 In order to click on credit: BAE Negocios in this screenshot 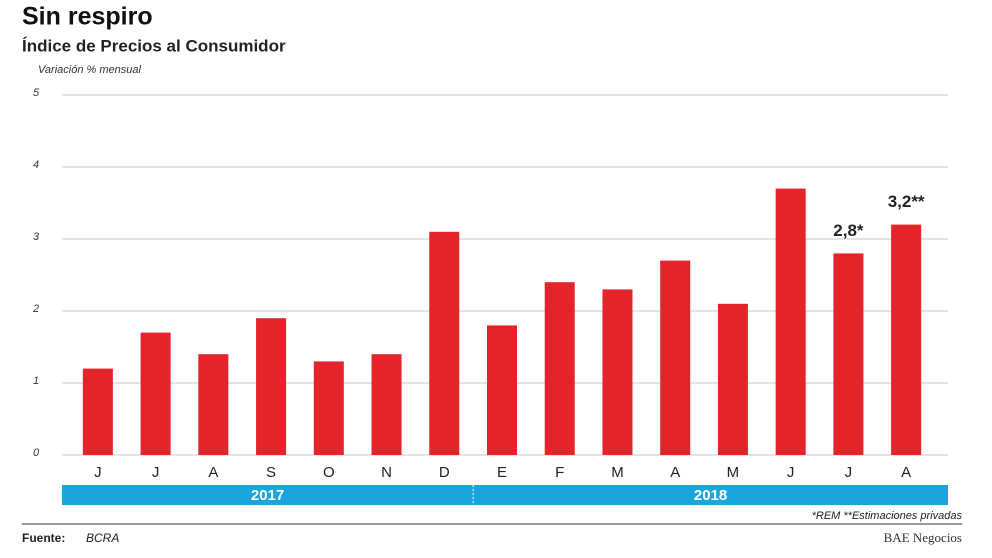, I will do `click(923, 537)`.